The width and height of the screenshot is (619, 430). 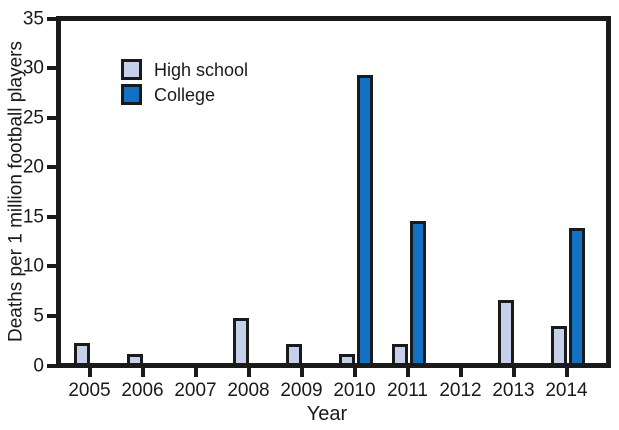 What do you see at coordinates (460, 390) in the screenshot?
I see `x-tick-label: 2012` at bounding box center [460, 390].